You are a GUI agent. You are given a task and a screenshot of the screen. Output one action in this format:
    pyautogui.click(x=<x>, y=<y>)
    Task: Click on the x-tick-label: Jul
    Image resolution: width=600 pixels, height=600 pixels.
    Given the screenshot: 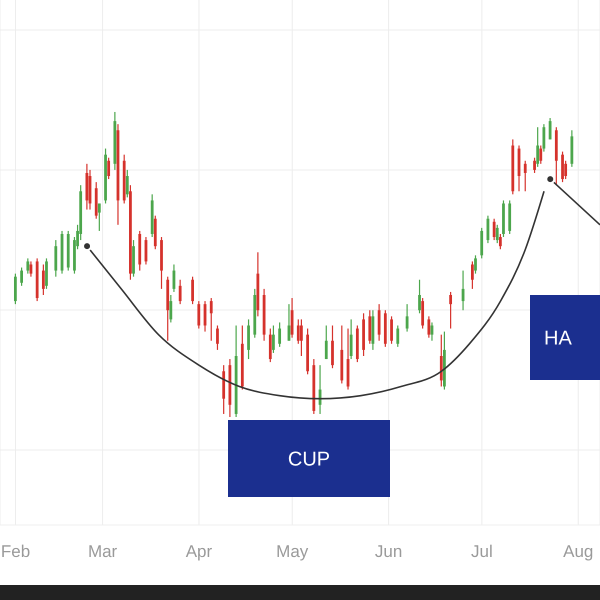 What is the action you would take?
    pyautogui.click(x=482, y=552)
    